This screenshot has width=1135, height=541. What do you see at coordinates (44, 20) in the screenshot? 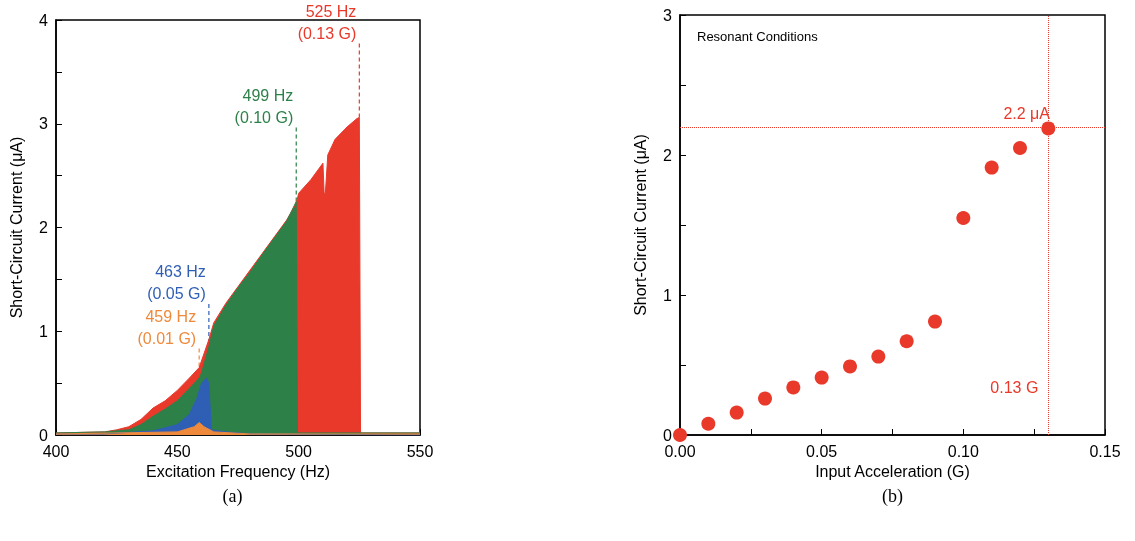
I see `y-tick-label: 4` at bounding box center [44, 20].